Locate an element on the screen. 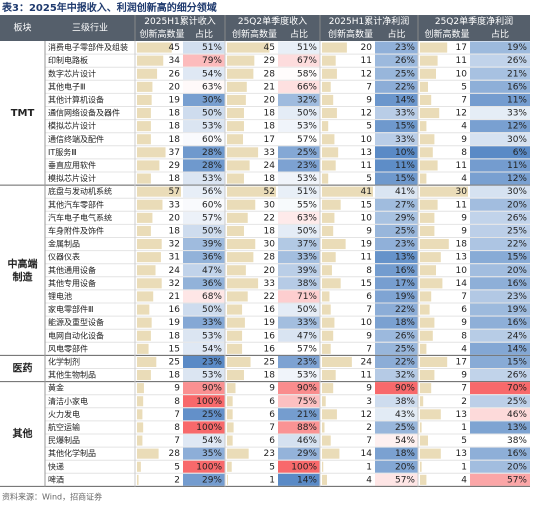 The width and height of the screenshot is (550, 511). count-value: 25 is located at coordinates (269, 362).